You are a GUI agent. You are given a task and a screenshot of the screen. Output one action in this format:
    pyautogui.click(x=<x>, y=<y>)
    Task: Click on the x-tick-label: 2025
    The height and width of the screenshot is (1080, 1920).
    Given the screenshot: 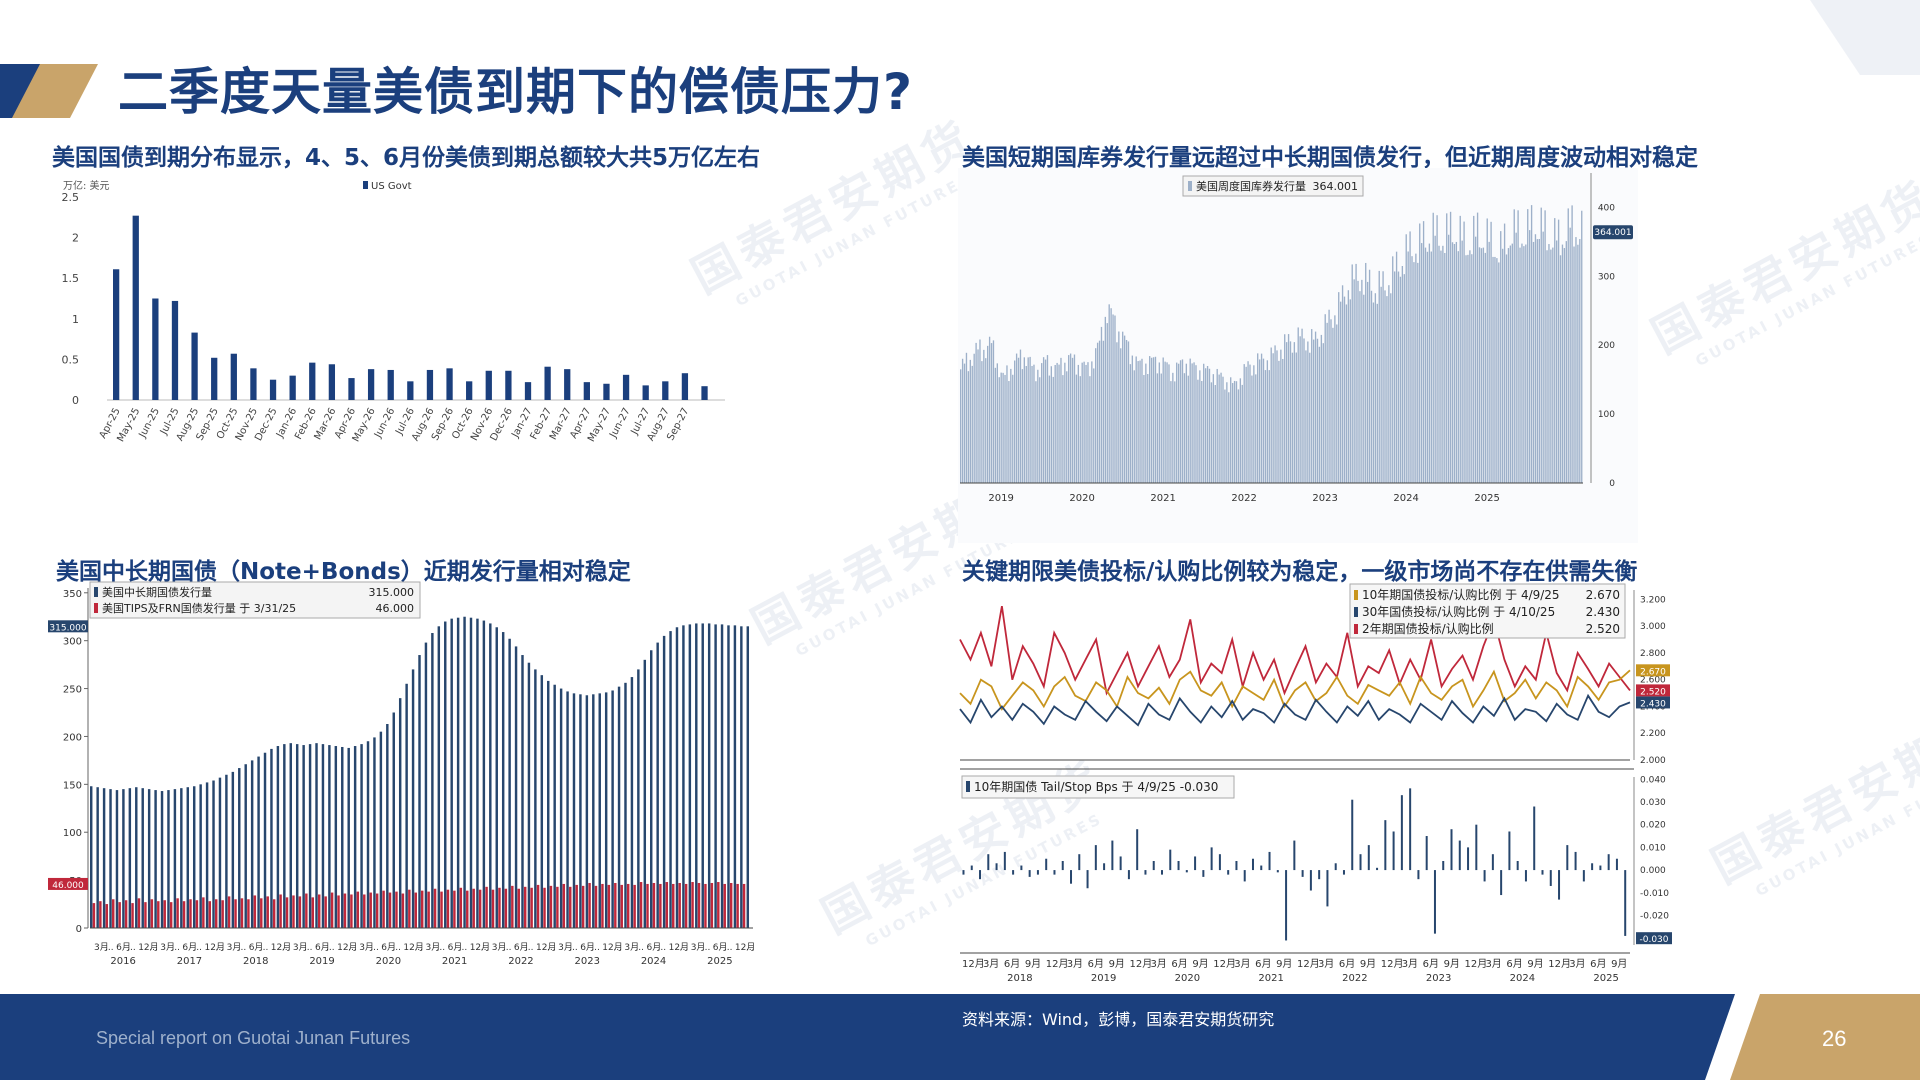 What is the action you would take?
    pyautogui.click(x=1486, y=498)
    